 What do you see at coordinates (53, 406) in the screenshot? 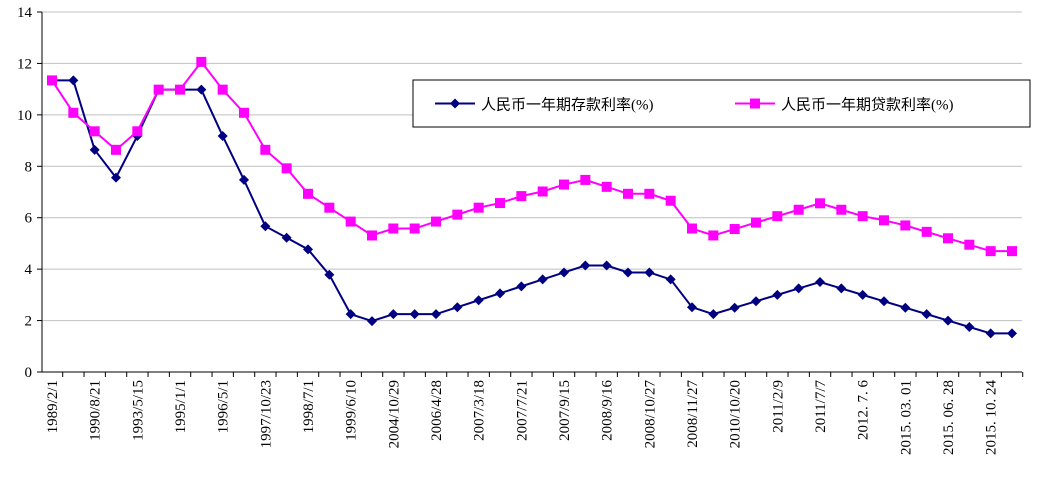
I see `x-tick-label: 1989/2/1` at bounding box center [53, 406].